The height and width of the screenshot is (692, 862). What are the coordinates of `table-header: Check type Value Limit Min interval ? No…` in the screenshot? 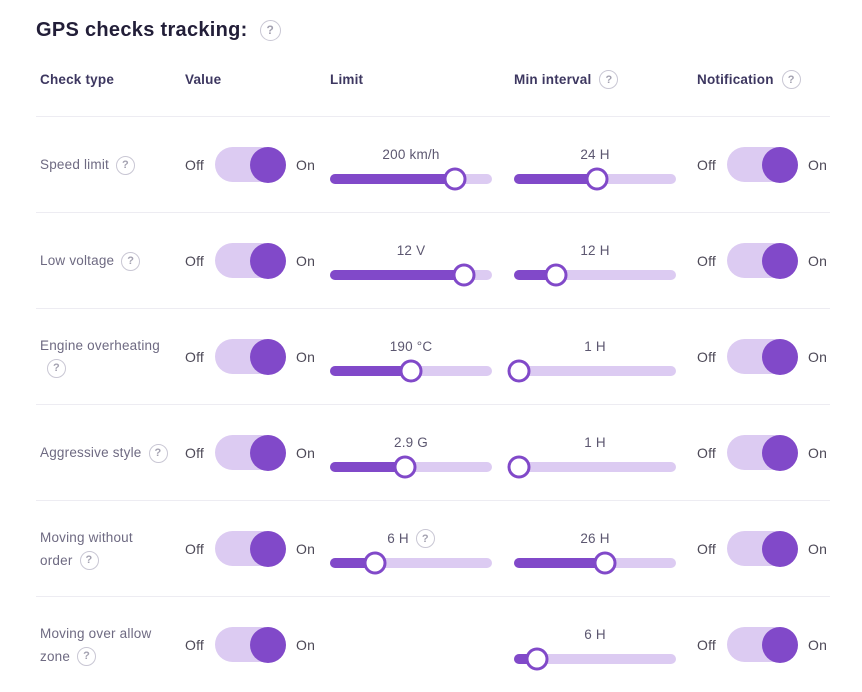 It's located at (433, 93).